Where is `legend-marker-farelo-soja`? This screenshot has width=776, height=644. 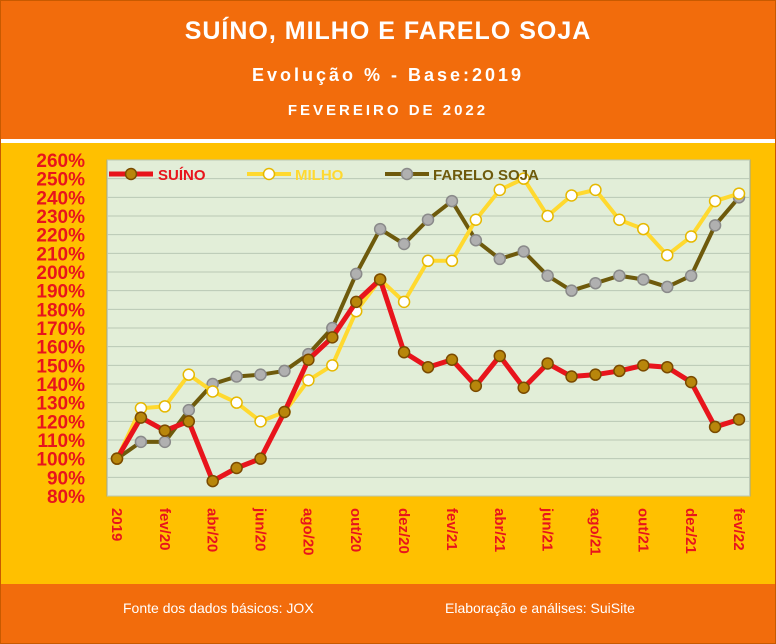
legend-marker-farelo-soja is located at coordinates (407, 174).